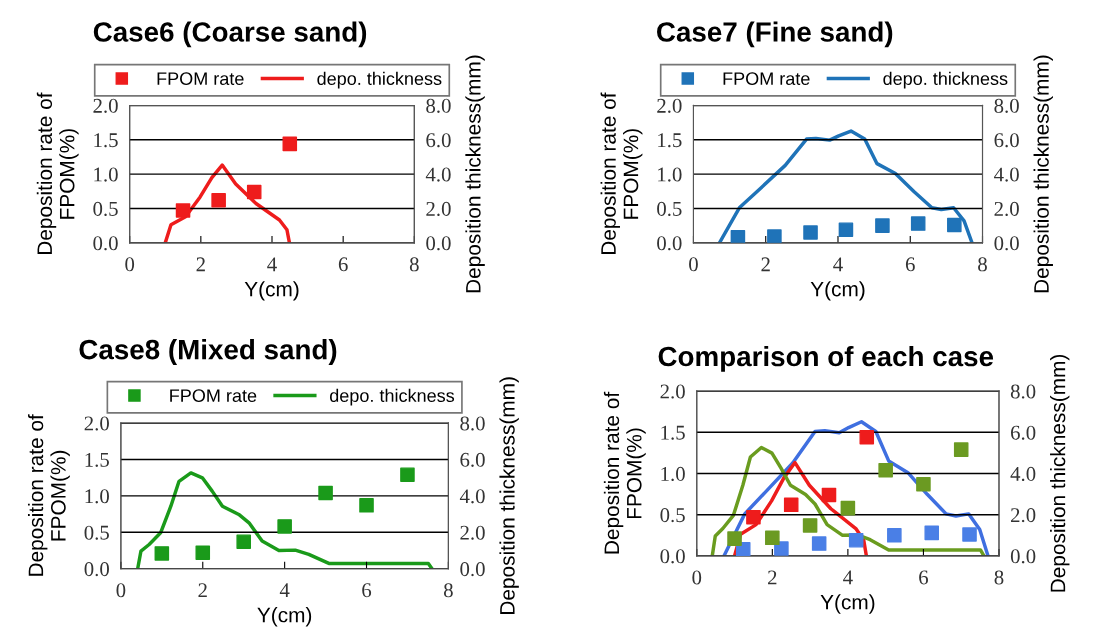 The image size is (1099, 639). Describe the element at coordinates (230, 34) in the screenshot. I see `chart-title: Case6 (Coarse sand)` at that location.